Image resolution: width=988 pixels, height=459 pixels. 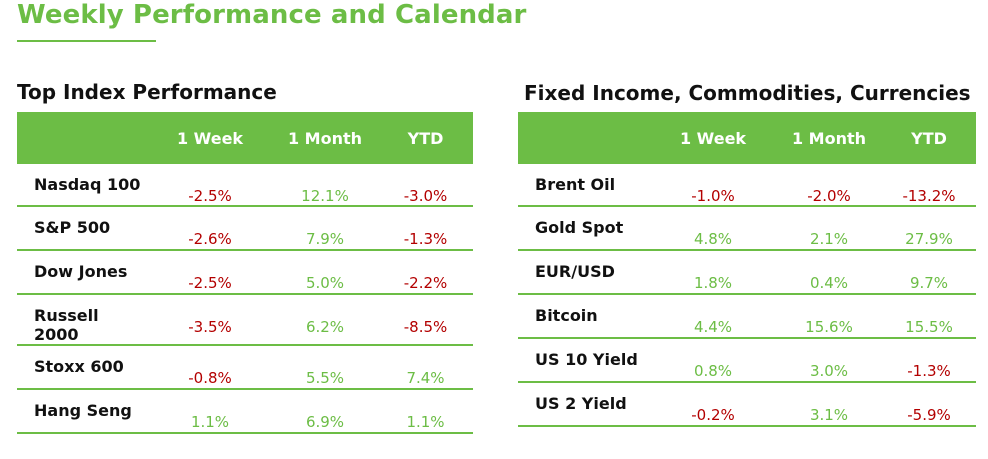 What do you see at coordinates (584, 185) in the screenshot?
I see `row-name: Brent Oil` at bounding box center [584, 185].